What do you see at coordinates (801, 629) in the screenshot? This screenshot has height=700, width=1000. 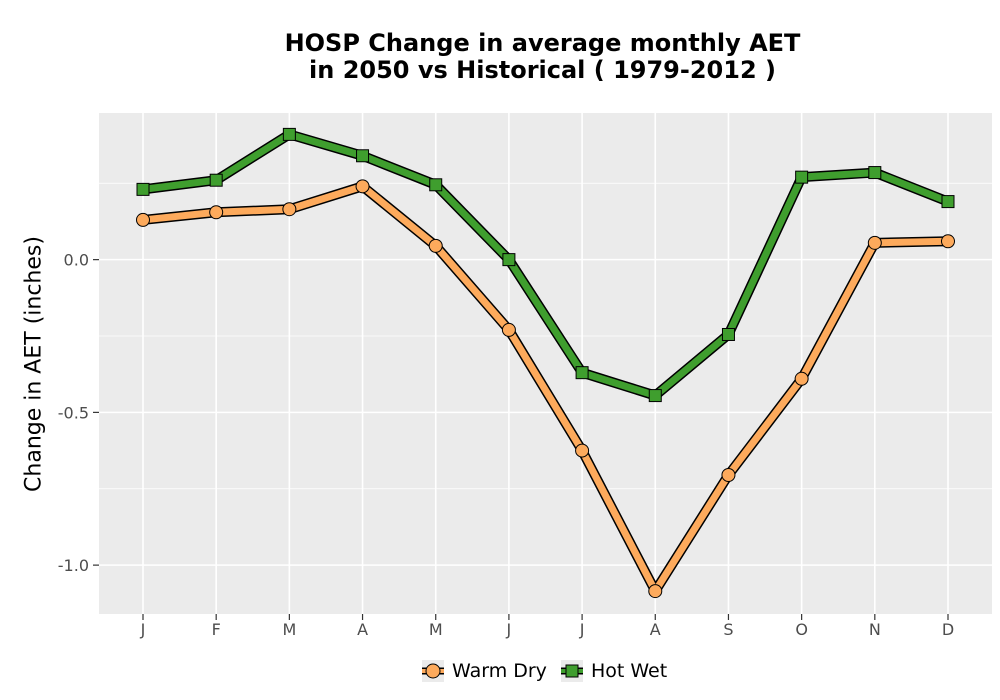 I see `x-tick-label: O` at bounding box center [801, 629].